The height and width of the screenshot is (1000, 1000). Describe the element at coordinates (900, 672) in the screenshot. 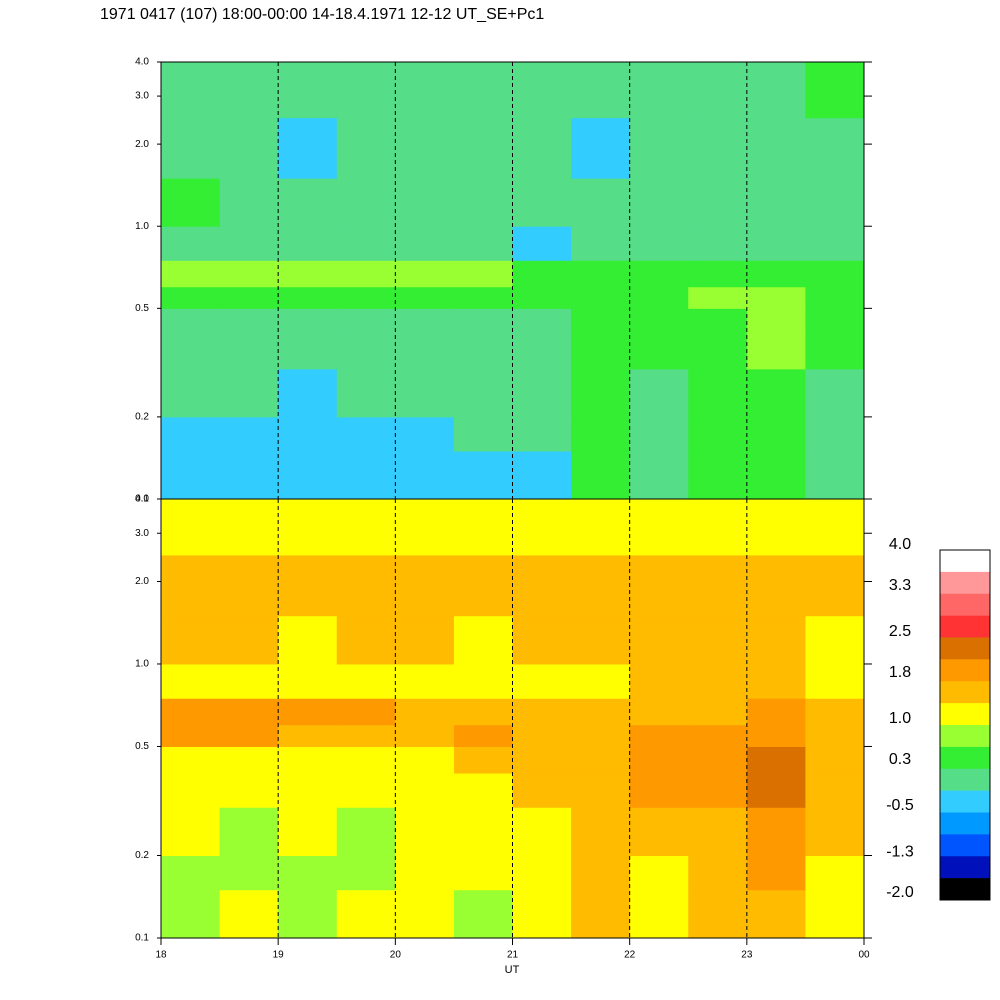

I see `colorbar-label: 1.8` at that location.